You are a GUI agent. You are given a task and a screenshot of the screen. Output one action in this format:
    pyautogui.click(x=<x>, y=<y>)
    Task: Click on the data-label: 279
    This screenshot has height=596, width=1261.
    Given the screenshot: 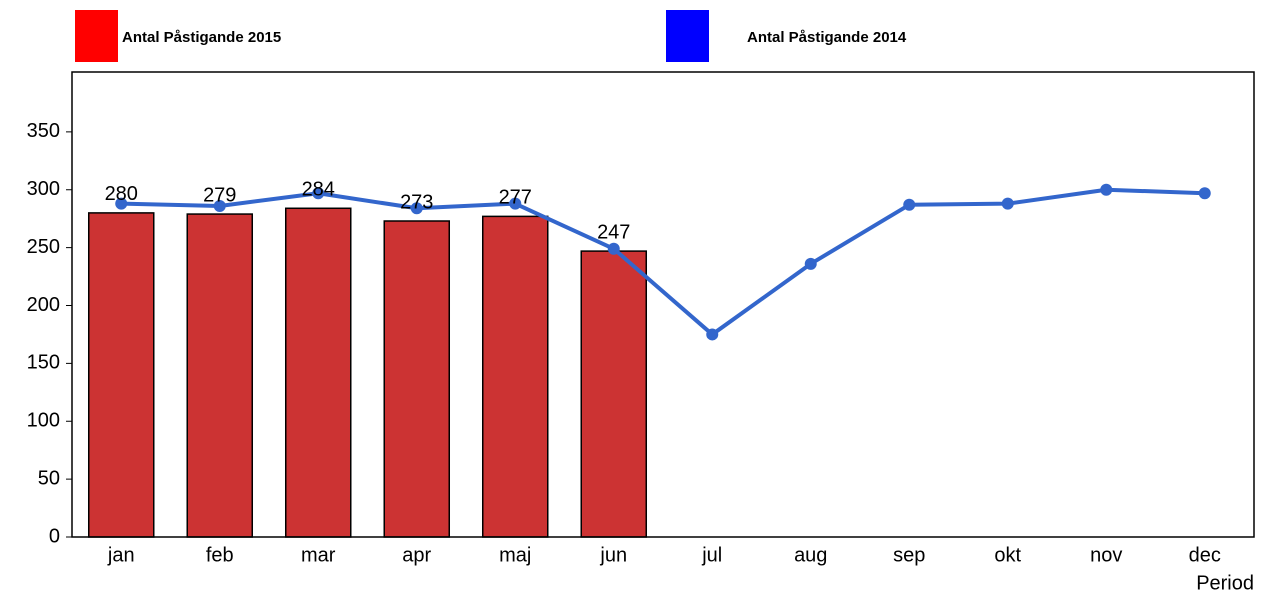 What is the action you would take?
    pyautogui.click(x=219, y=195)
    